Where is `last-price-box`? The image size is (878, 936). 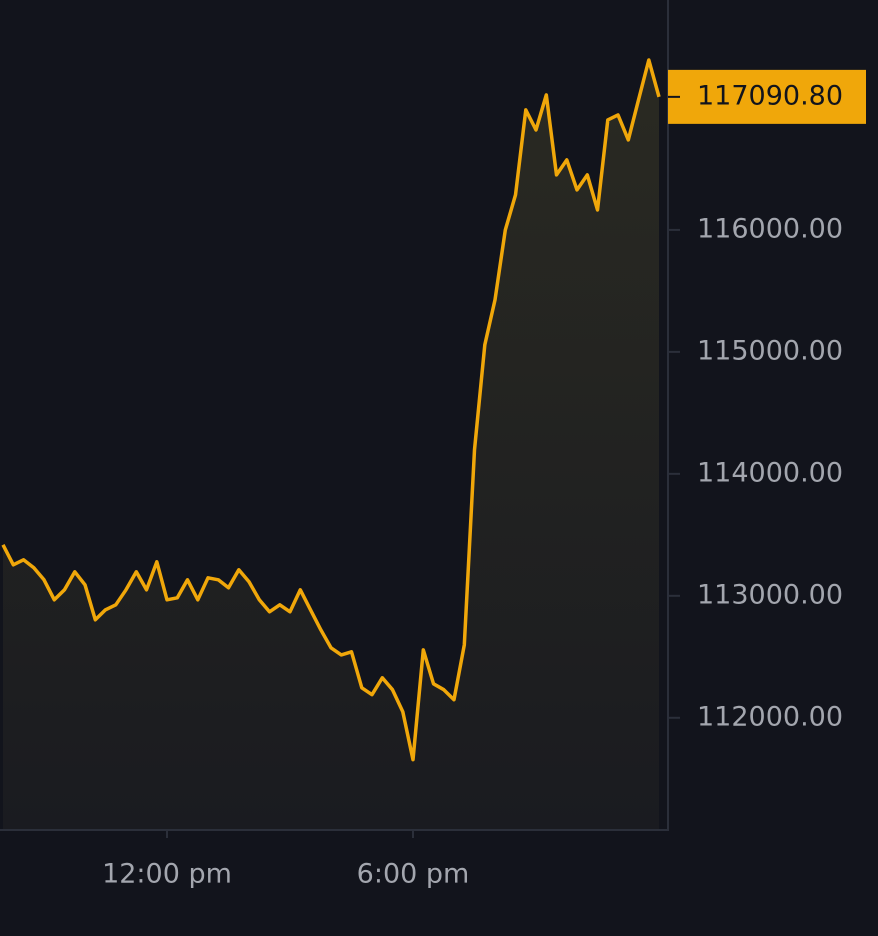 last-price-box is located at coordinates (767, 96).